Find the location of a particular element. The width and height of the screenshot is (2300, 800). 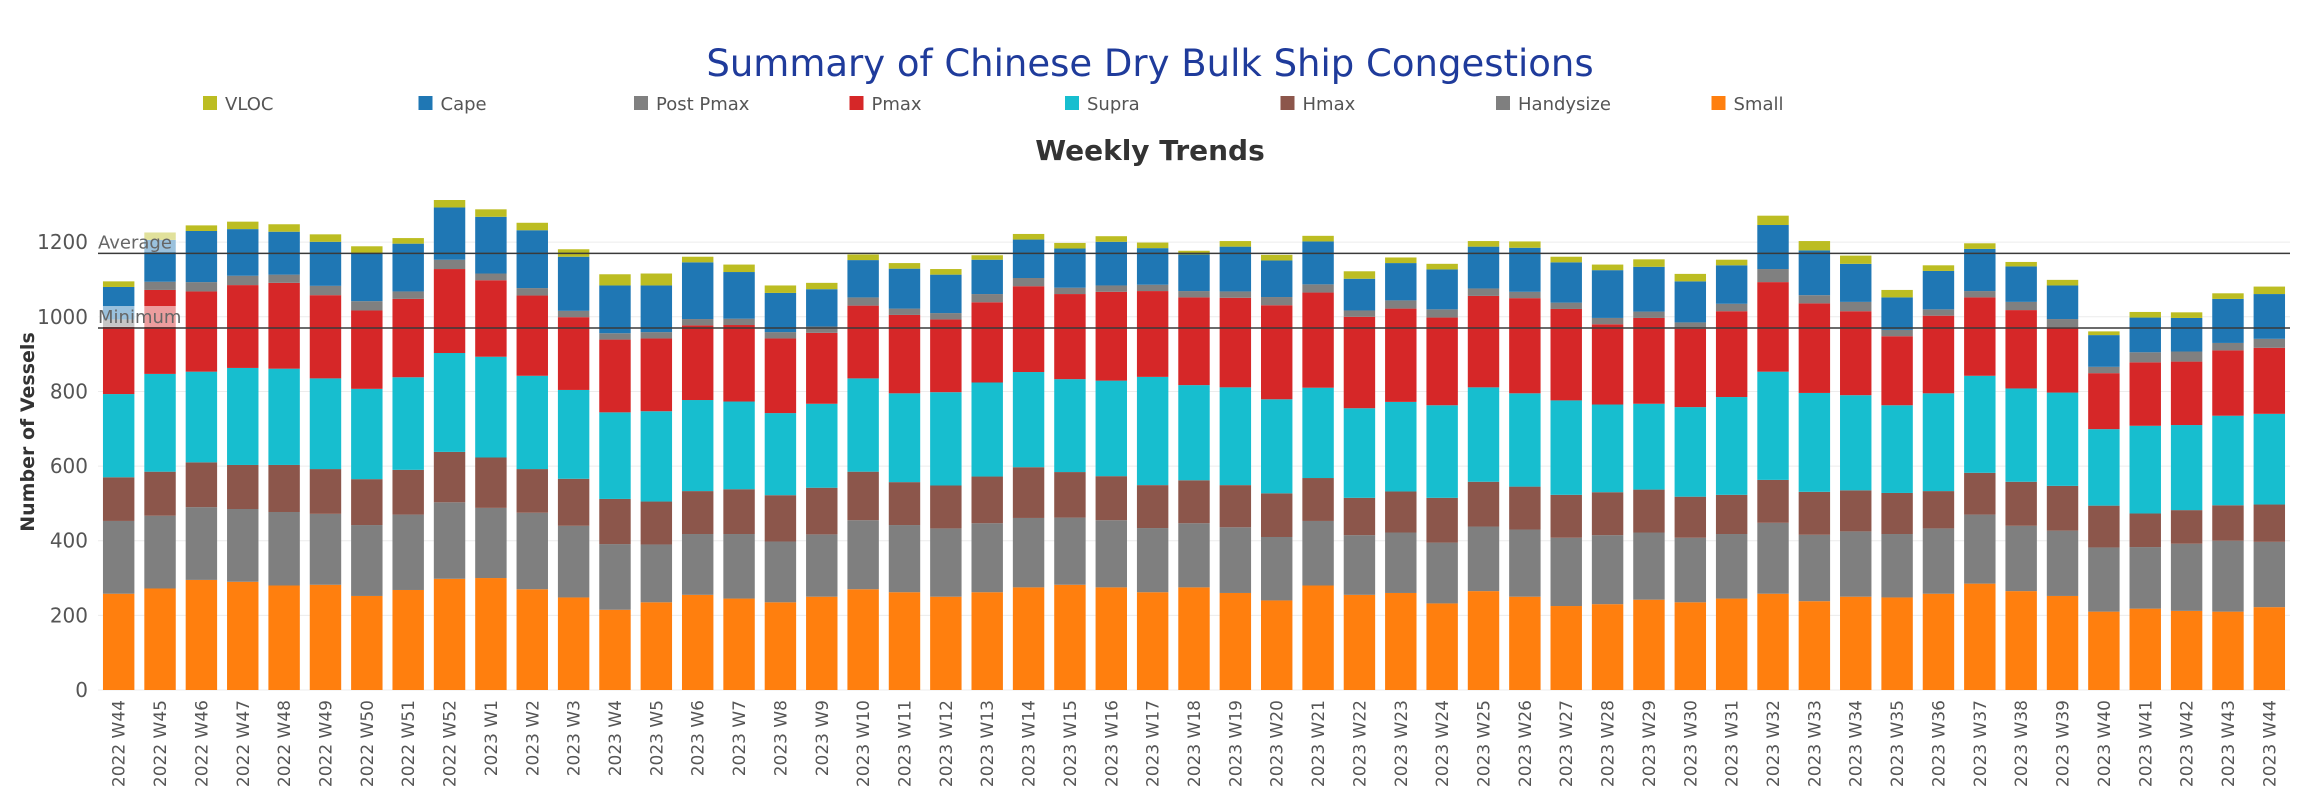

x-tick-label: 2022 W49 is located at coordinates (326, 743).